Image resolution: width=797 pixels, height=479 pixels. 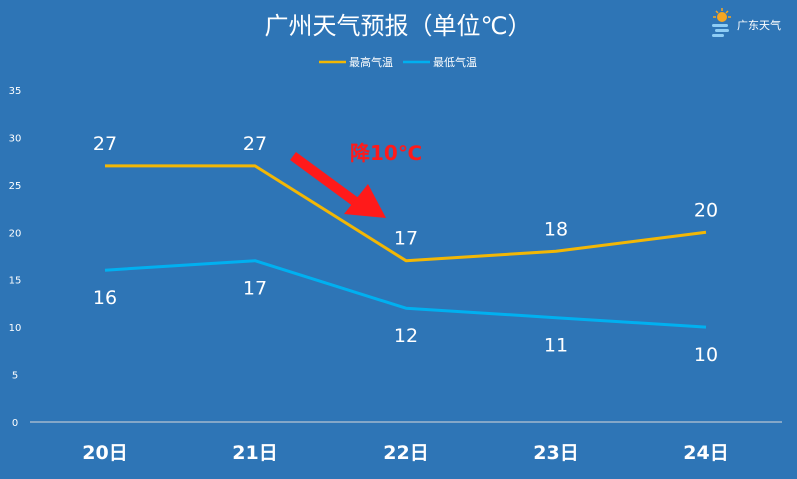 What do you see at coordinates (104, 453) in the screenshot?
I see `x-tick-label: 20日` at bounding box center [104, 453].